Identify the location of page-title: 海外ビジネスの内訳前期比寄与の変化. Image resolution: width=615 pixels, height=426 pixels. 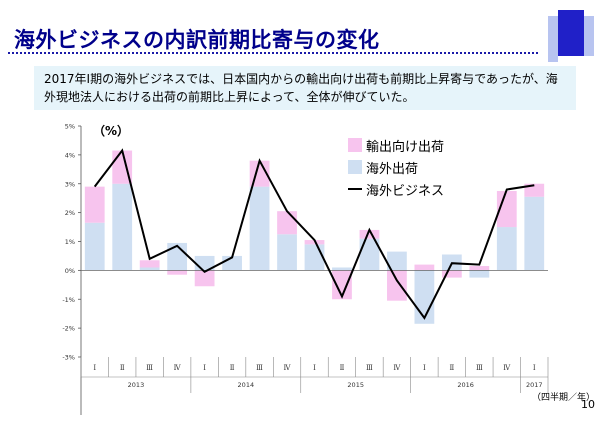
(197, 40).